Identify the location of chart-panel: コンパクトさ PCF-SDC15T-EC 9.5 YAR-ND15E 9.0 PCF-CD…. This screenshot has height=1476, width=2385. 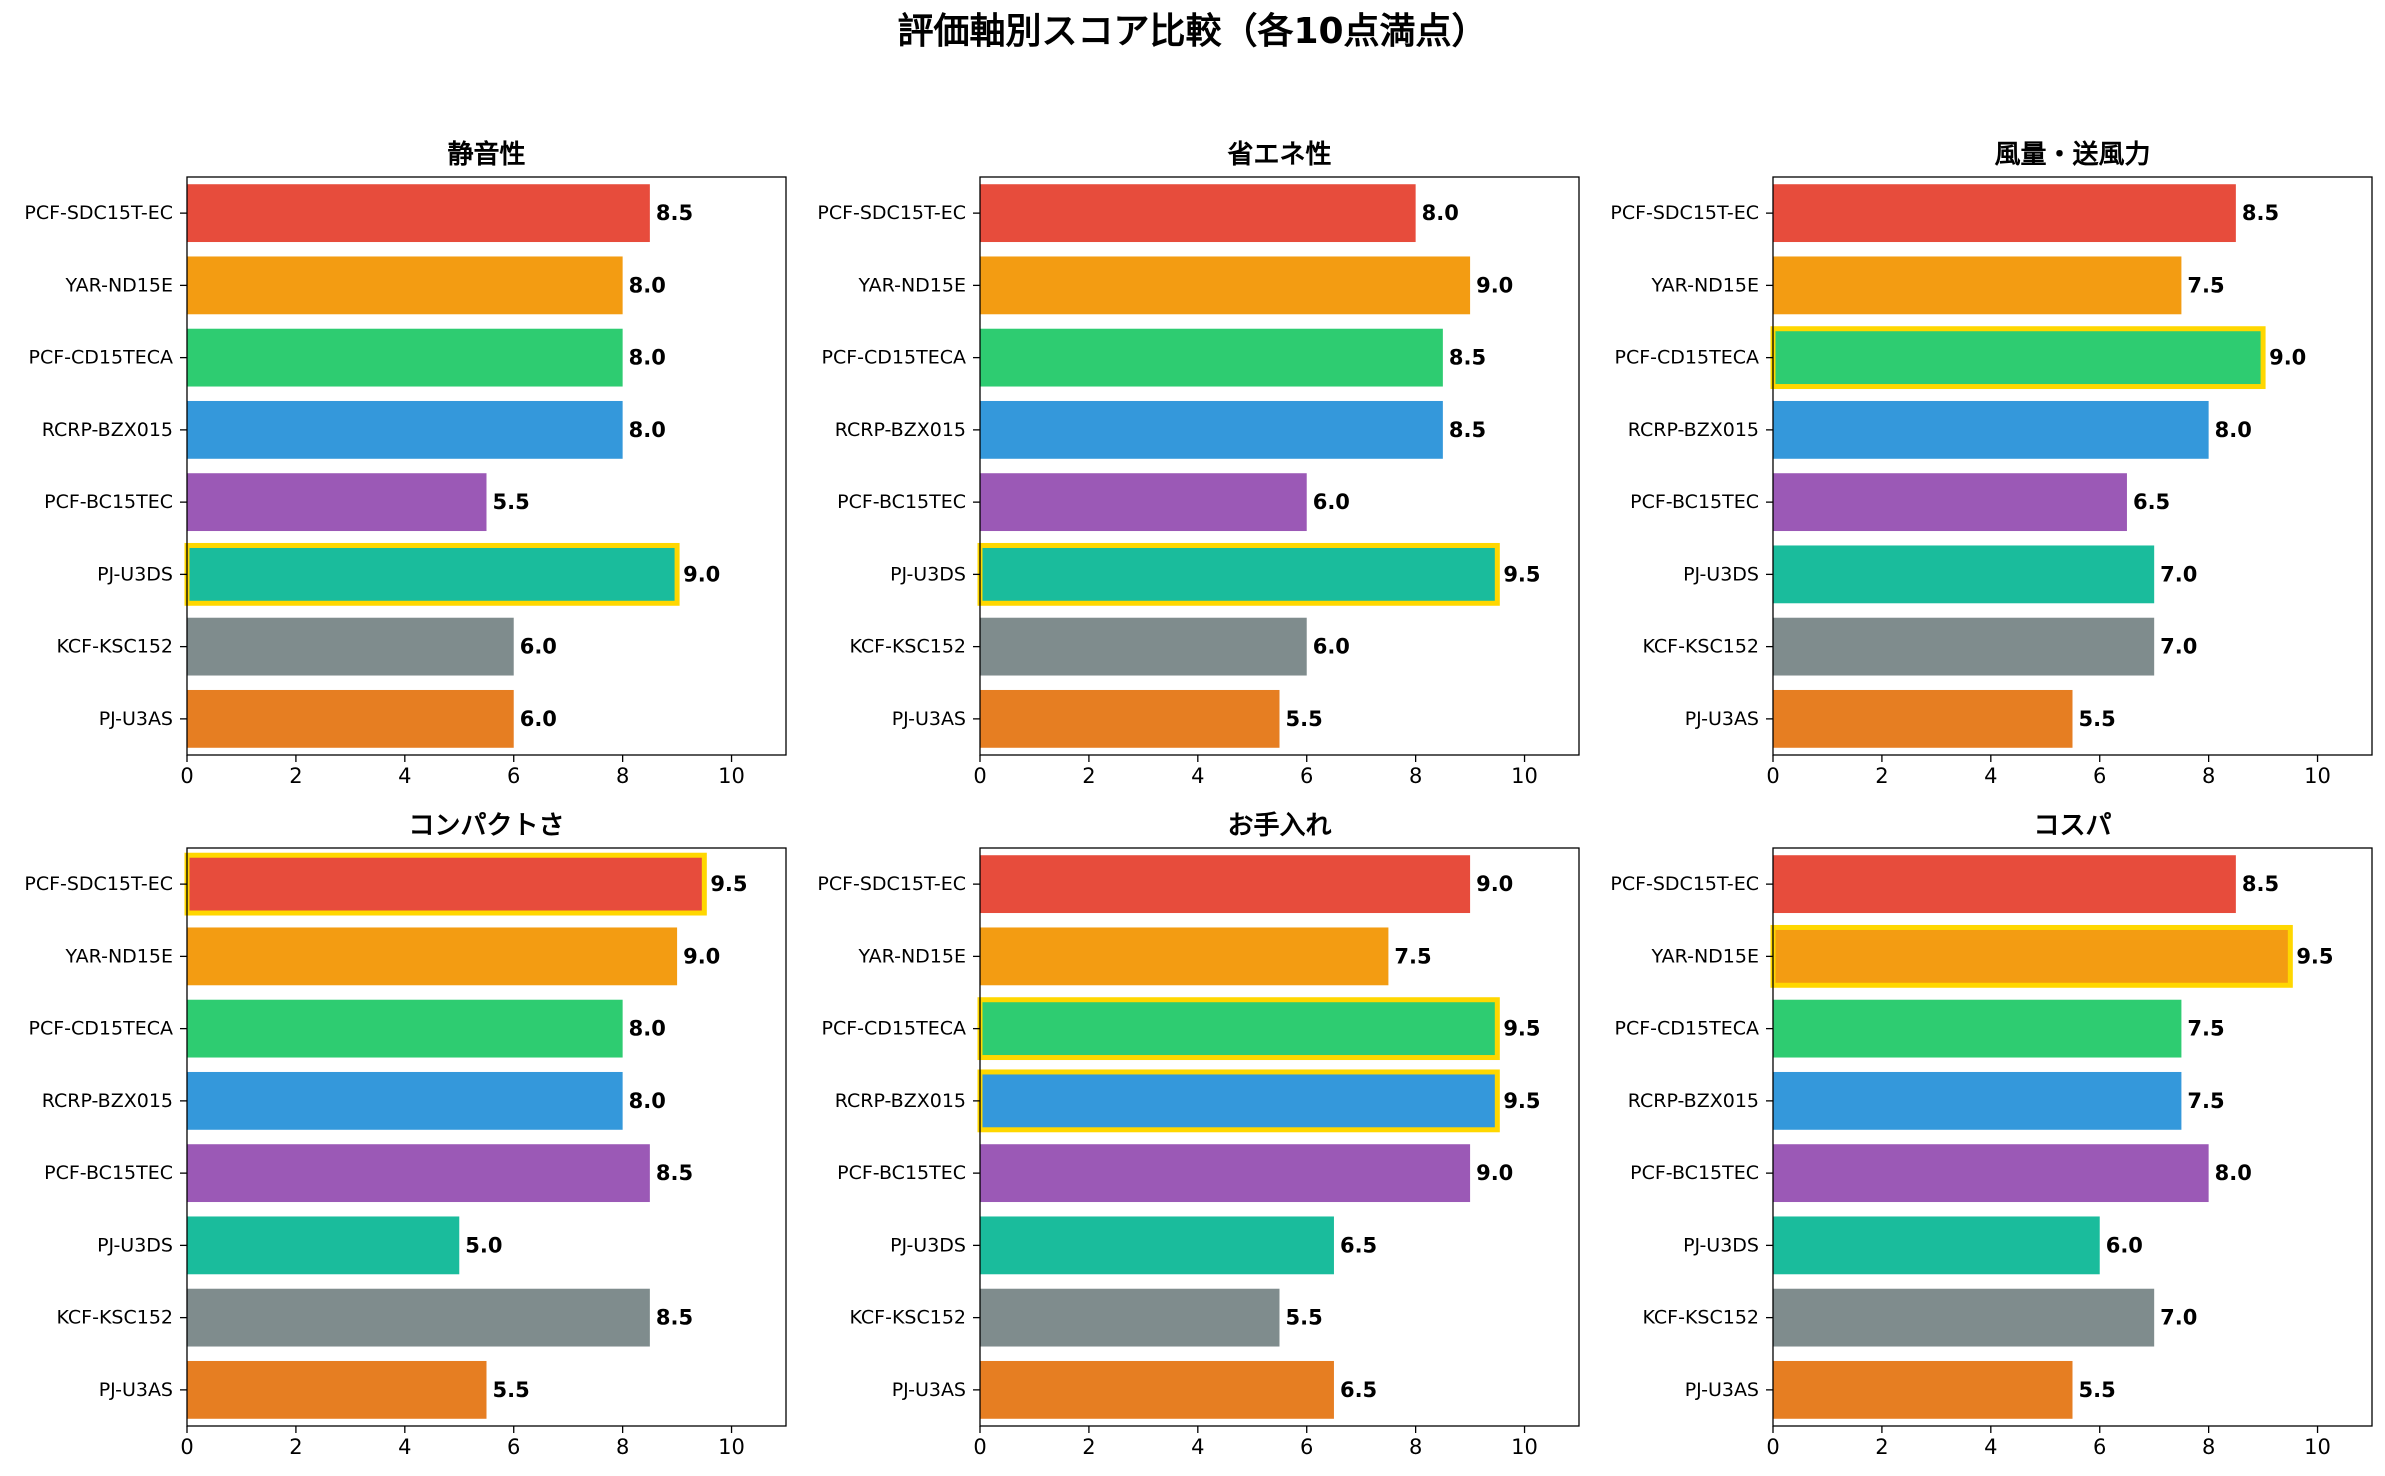
(405, 1135).